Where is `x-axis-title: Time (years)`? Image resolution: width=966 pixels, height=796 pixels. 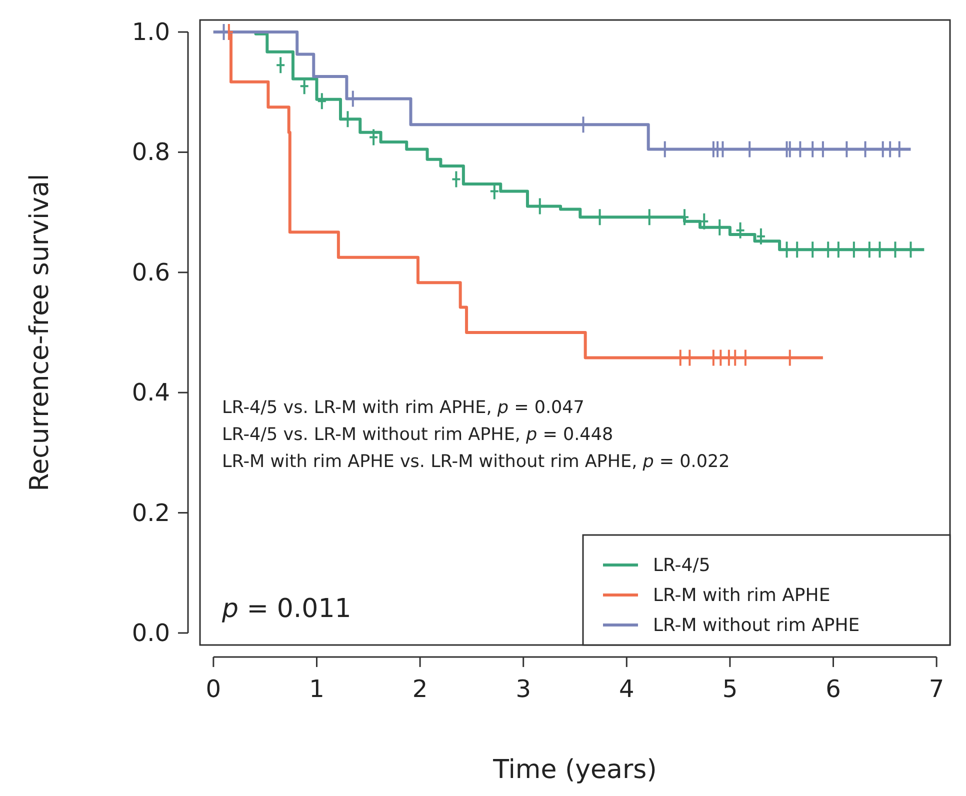 x-axis-title: Time (years) is located at coordinates (574, 770).